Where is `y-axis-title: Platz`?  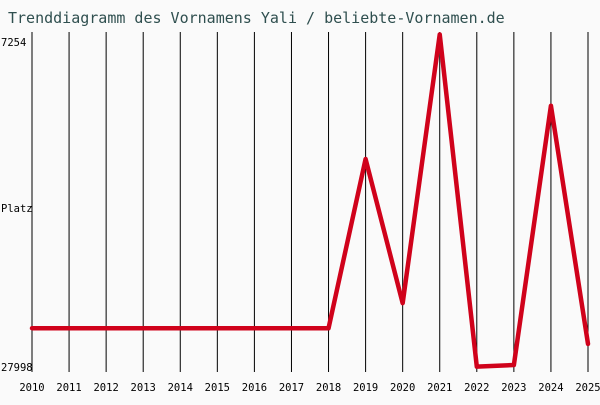
y-axis-title: Platz is located at coordinates (17, 209).